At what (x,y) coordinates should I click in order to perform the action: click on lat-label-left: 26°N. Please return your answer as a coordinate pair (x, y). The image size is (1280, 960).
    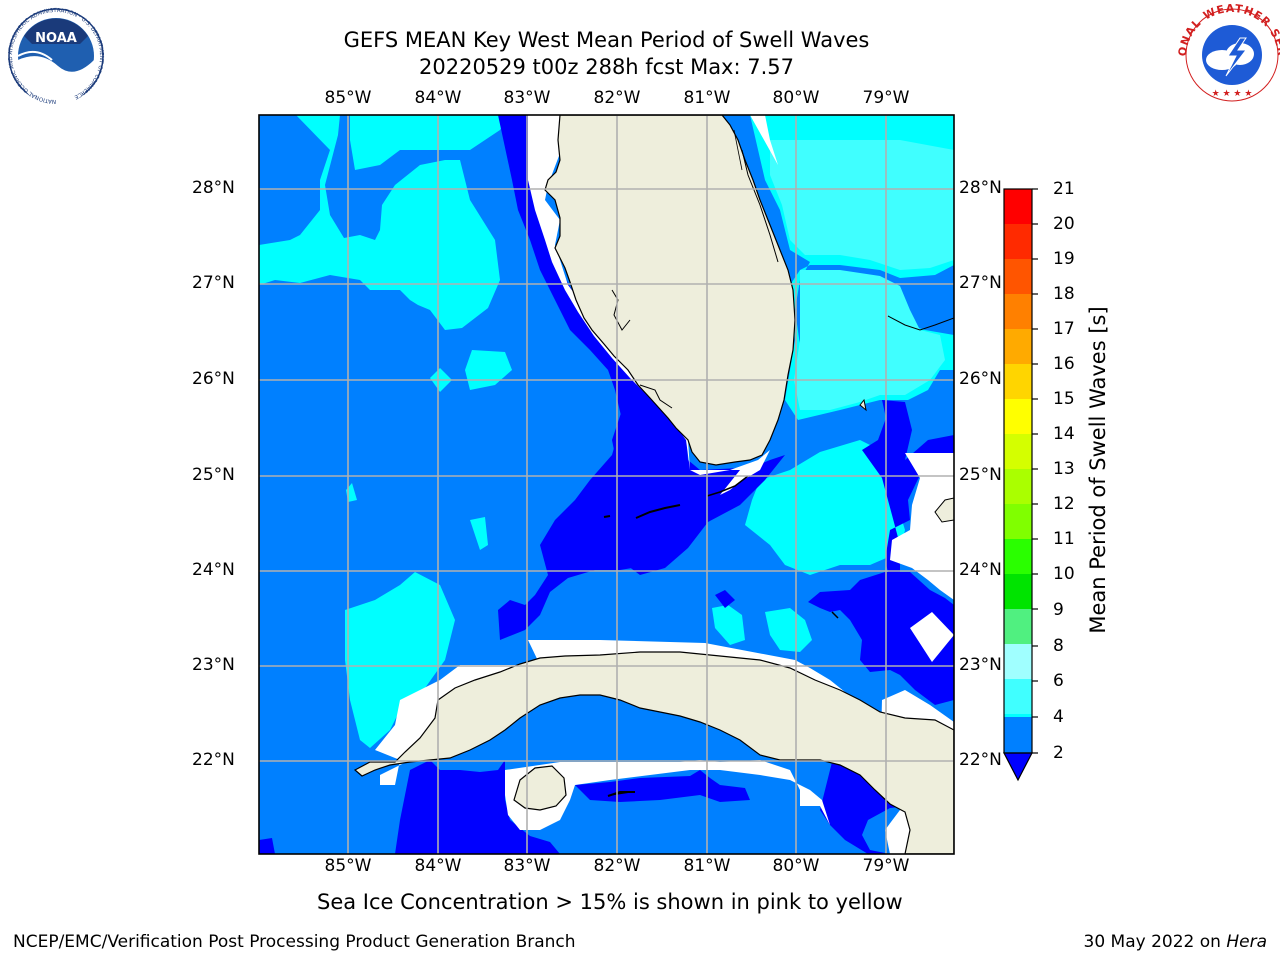
    Looking at the image, I should click on (213, 379).